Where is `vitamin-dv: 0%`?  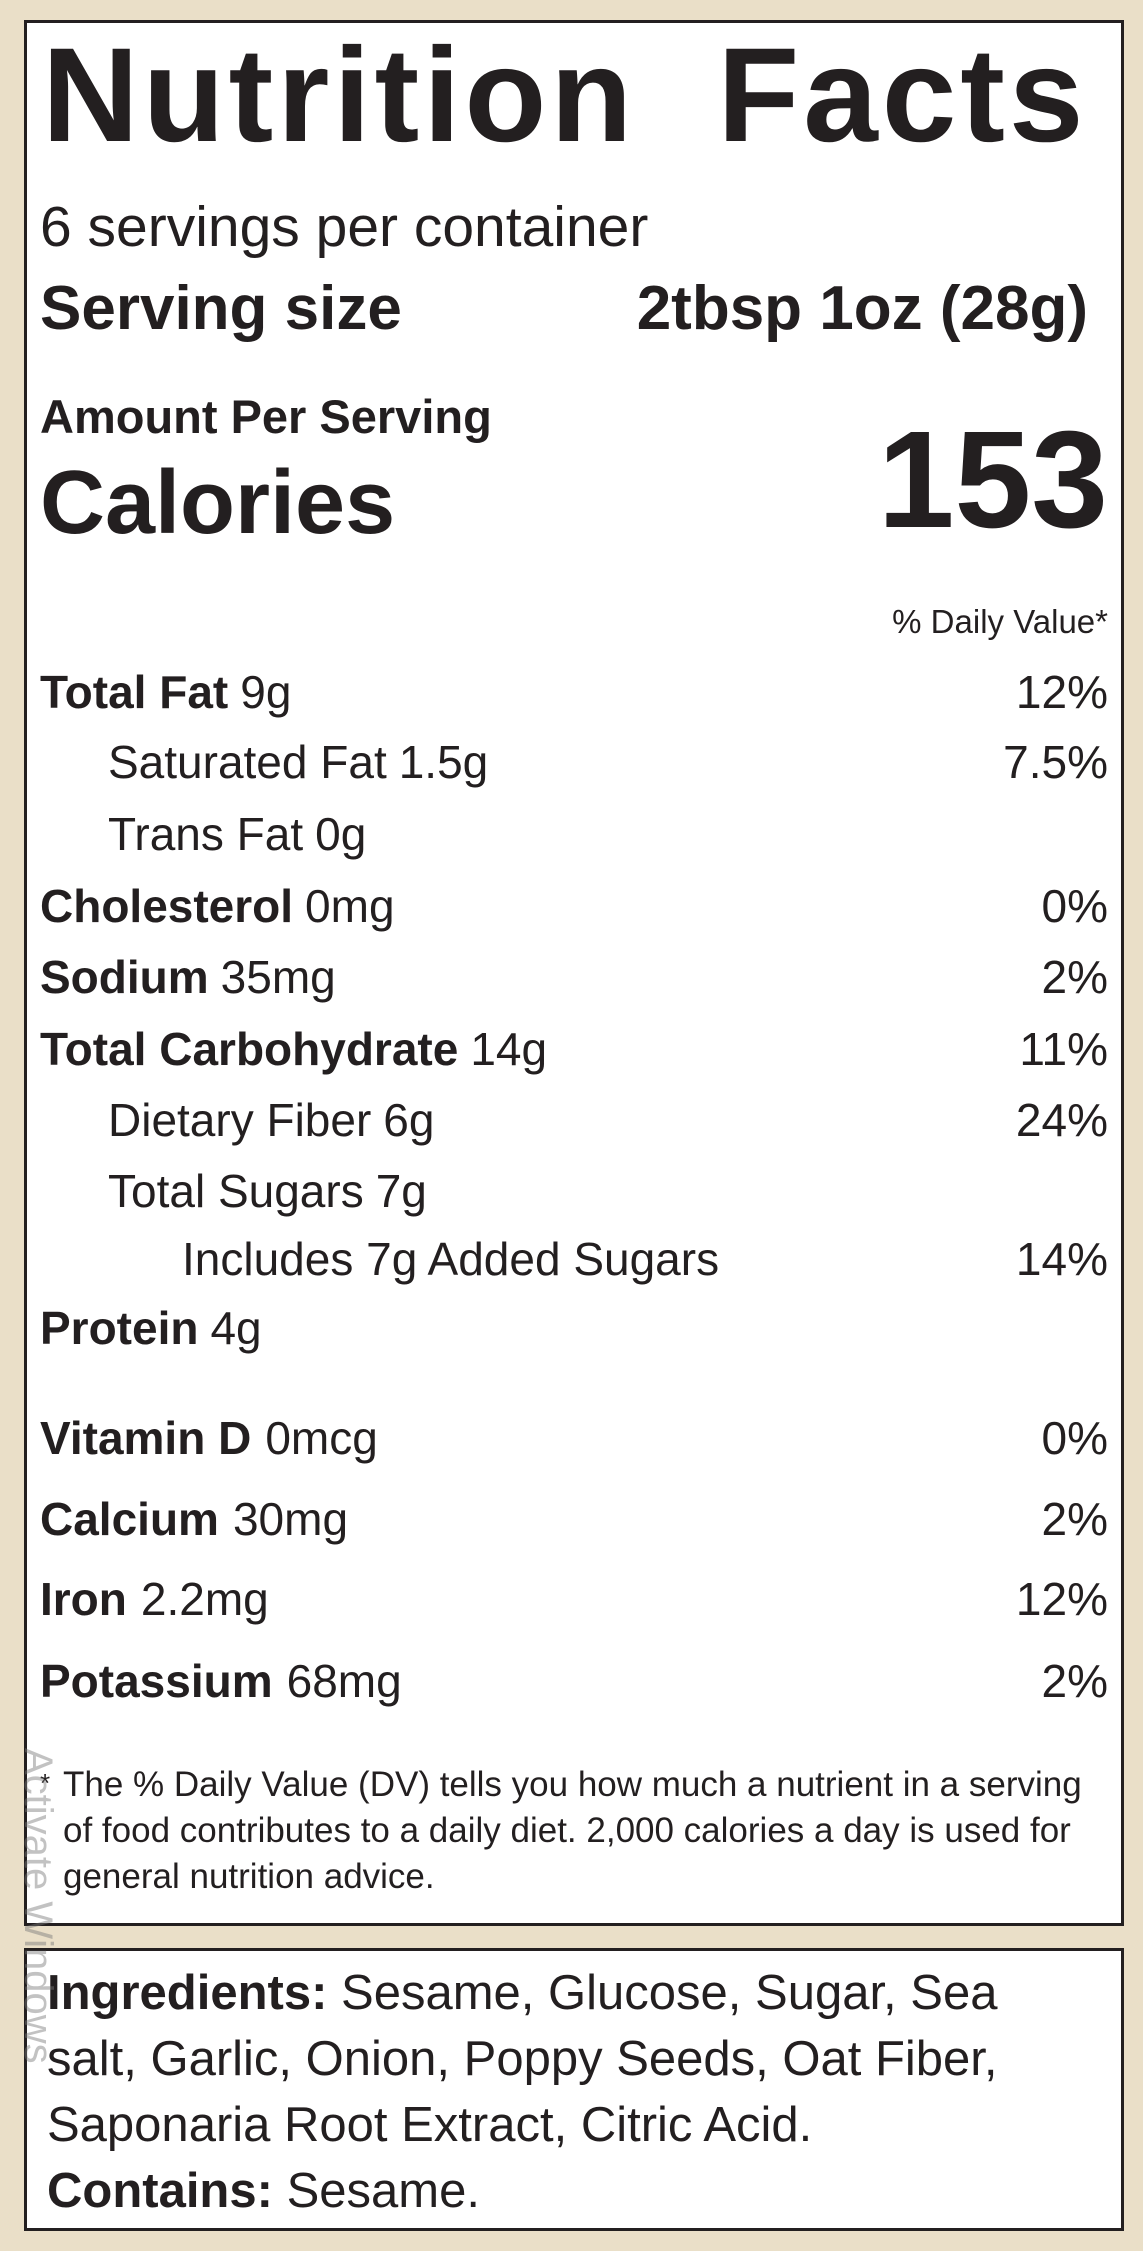 vitamin-dv: 0% is located at coordinates (1074, 1437).